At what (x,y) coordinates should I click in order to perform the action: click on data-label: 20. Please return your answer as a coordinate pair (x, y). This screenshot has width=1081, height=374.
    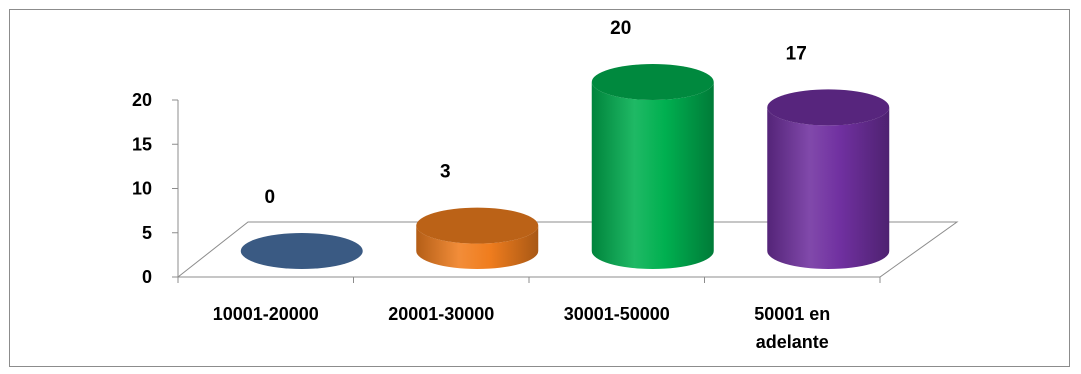
    Looking at the image, I should click on (620, 28).